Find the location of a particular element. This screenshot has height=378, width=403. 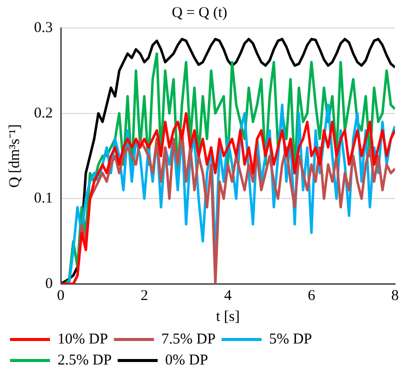

legend-label: 7.5% DP is located at coordinates (188, 339).